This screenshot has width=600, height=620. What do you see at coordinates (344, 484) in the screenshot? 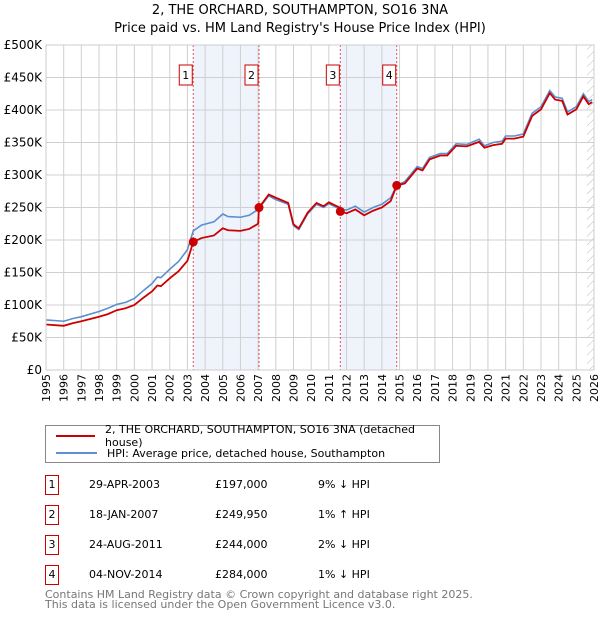
I see `sale-hpi-diff: 9% ↓ HPI` at bounding box center [344, 484].